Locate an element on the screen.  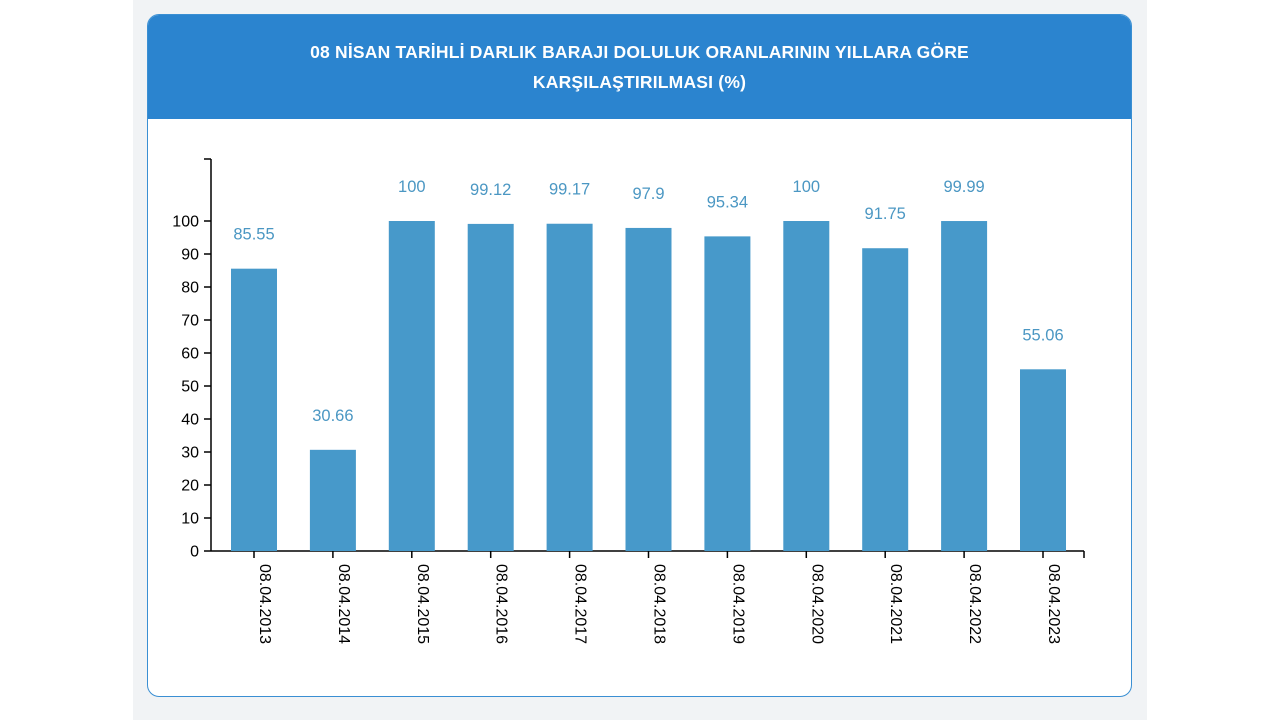
category-label: 08.04.2023 is located at coordinates (1053, 604).